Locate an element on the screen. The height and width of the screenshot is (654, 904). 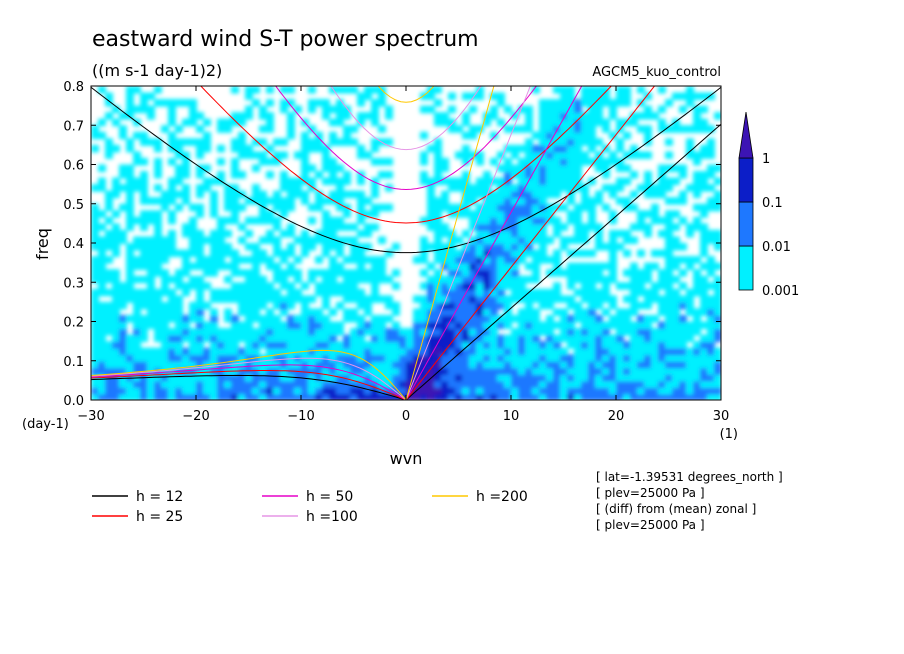
rossby-curve is located at coordinates (249, 382).